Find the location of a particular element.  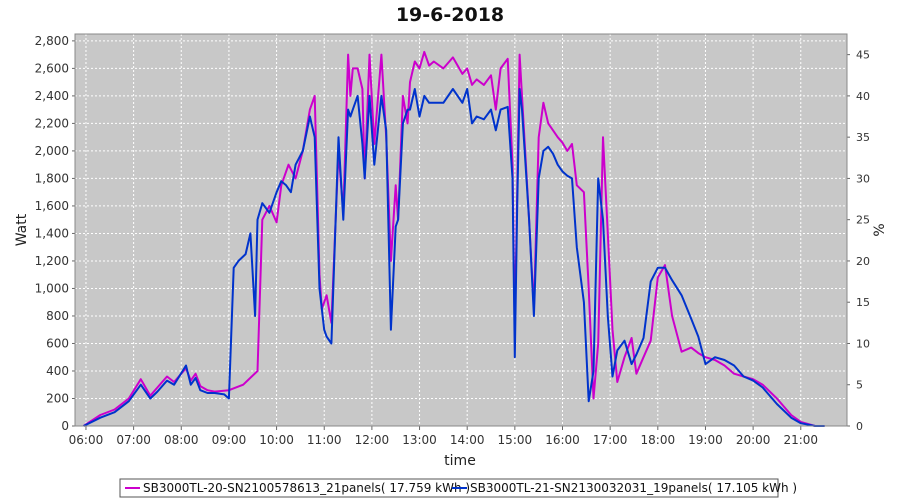

x-tick-label: 19:00 is located at coordinates (705, 440).